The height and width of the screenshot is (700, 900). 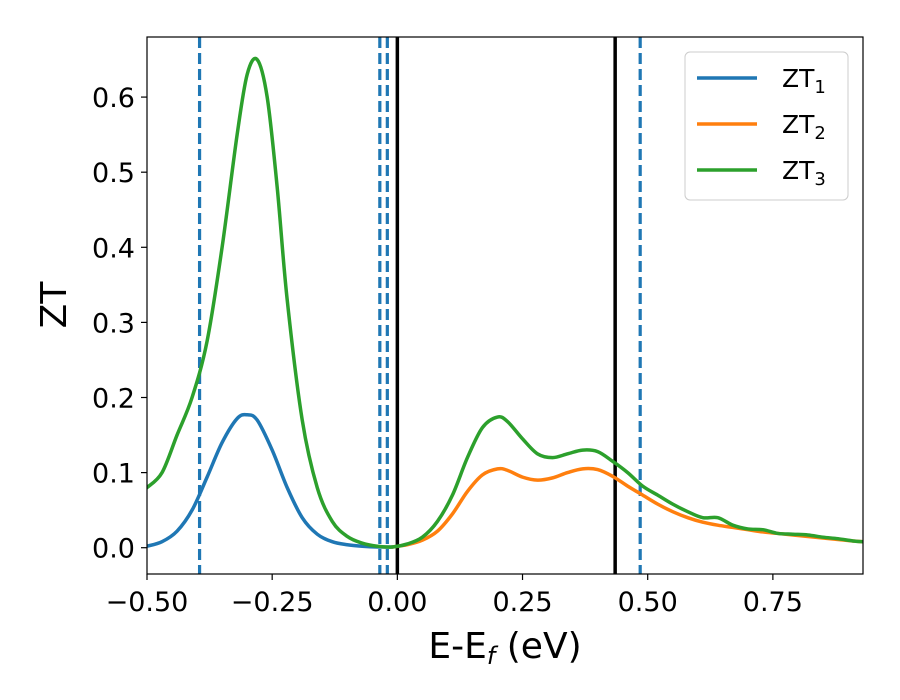 What do you see at coordinates (113, 323) in the screenshot?
I see `y-tick-label: 0.3` at bounding box center [113, 323].